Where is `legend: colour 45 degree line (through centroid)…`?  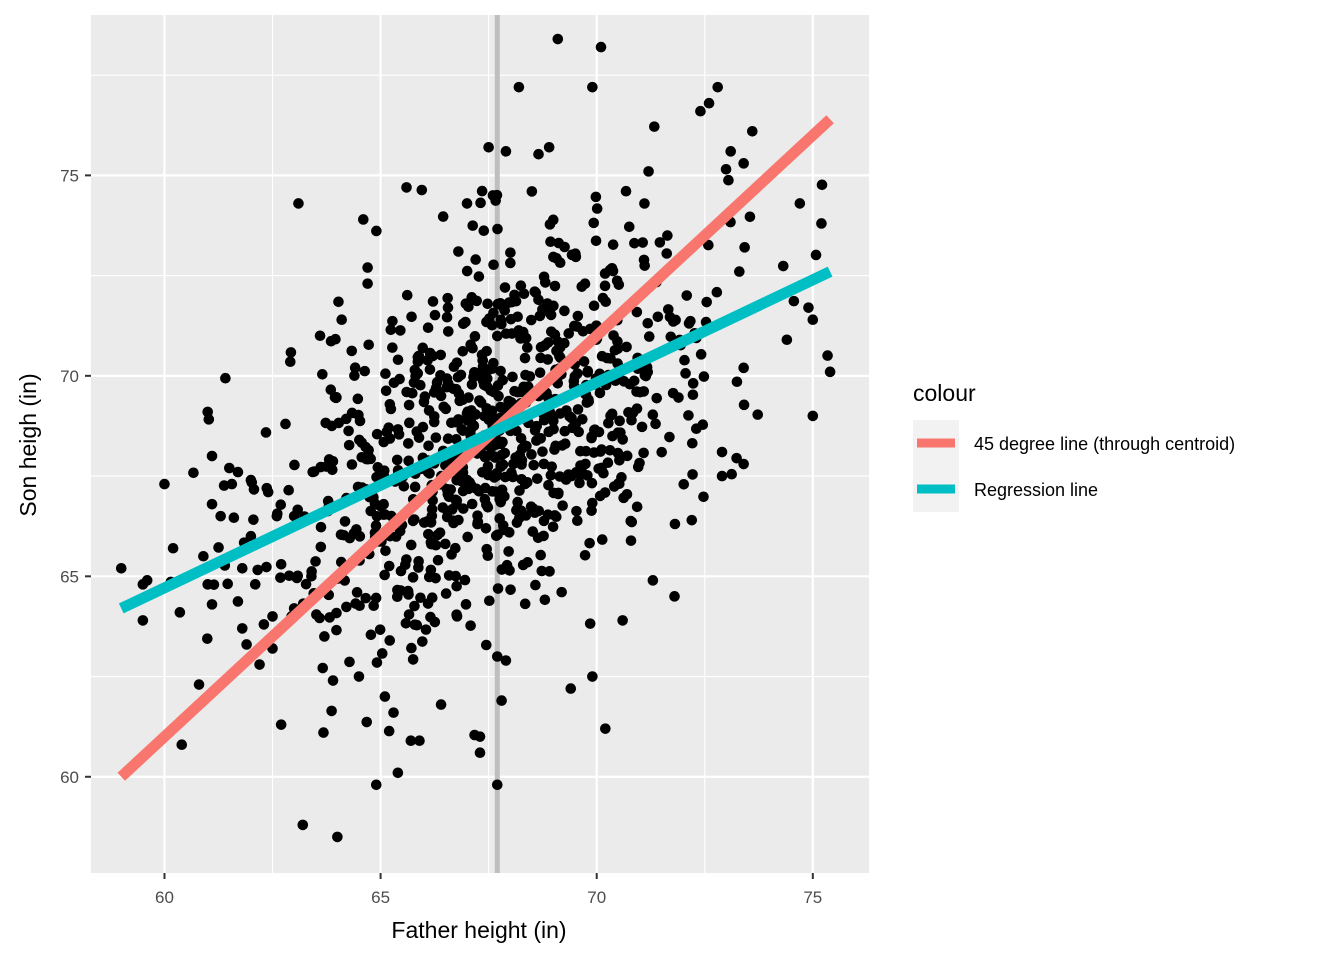
legend: colour 45 degree line (through centroid)… is located at coordinates (1074, 446).